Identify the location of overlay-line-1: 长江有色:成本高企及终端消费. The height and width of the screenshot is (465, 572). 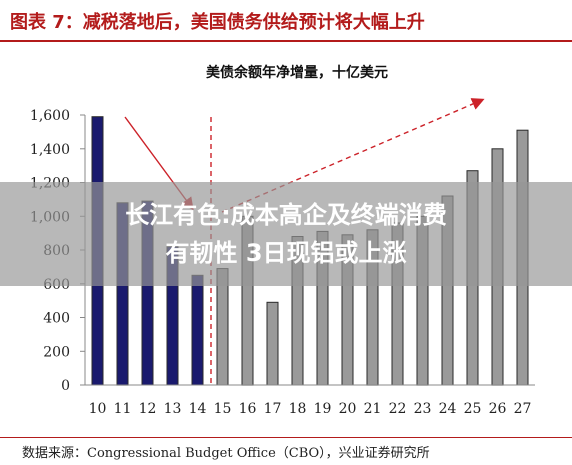
(286, 215).